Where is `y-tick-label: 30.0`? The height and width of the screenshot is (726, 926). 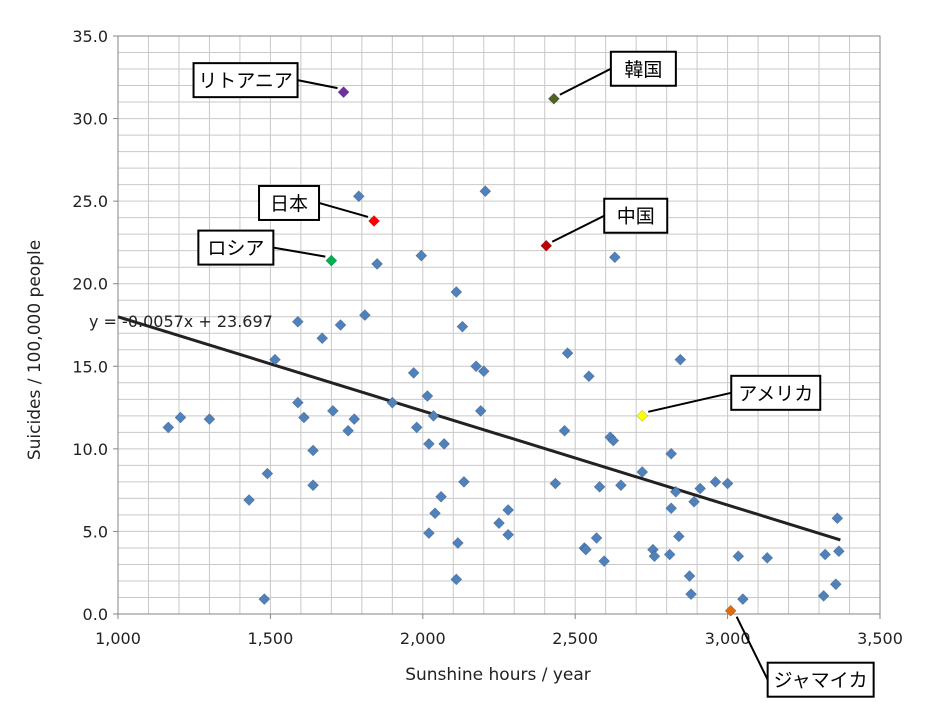
y-tick-label: 30.0 is located at coordinates (90, 119).